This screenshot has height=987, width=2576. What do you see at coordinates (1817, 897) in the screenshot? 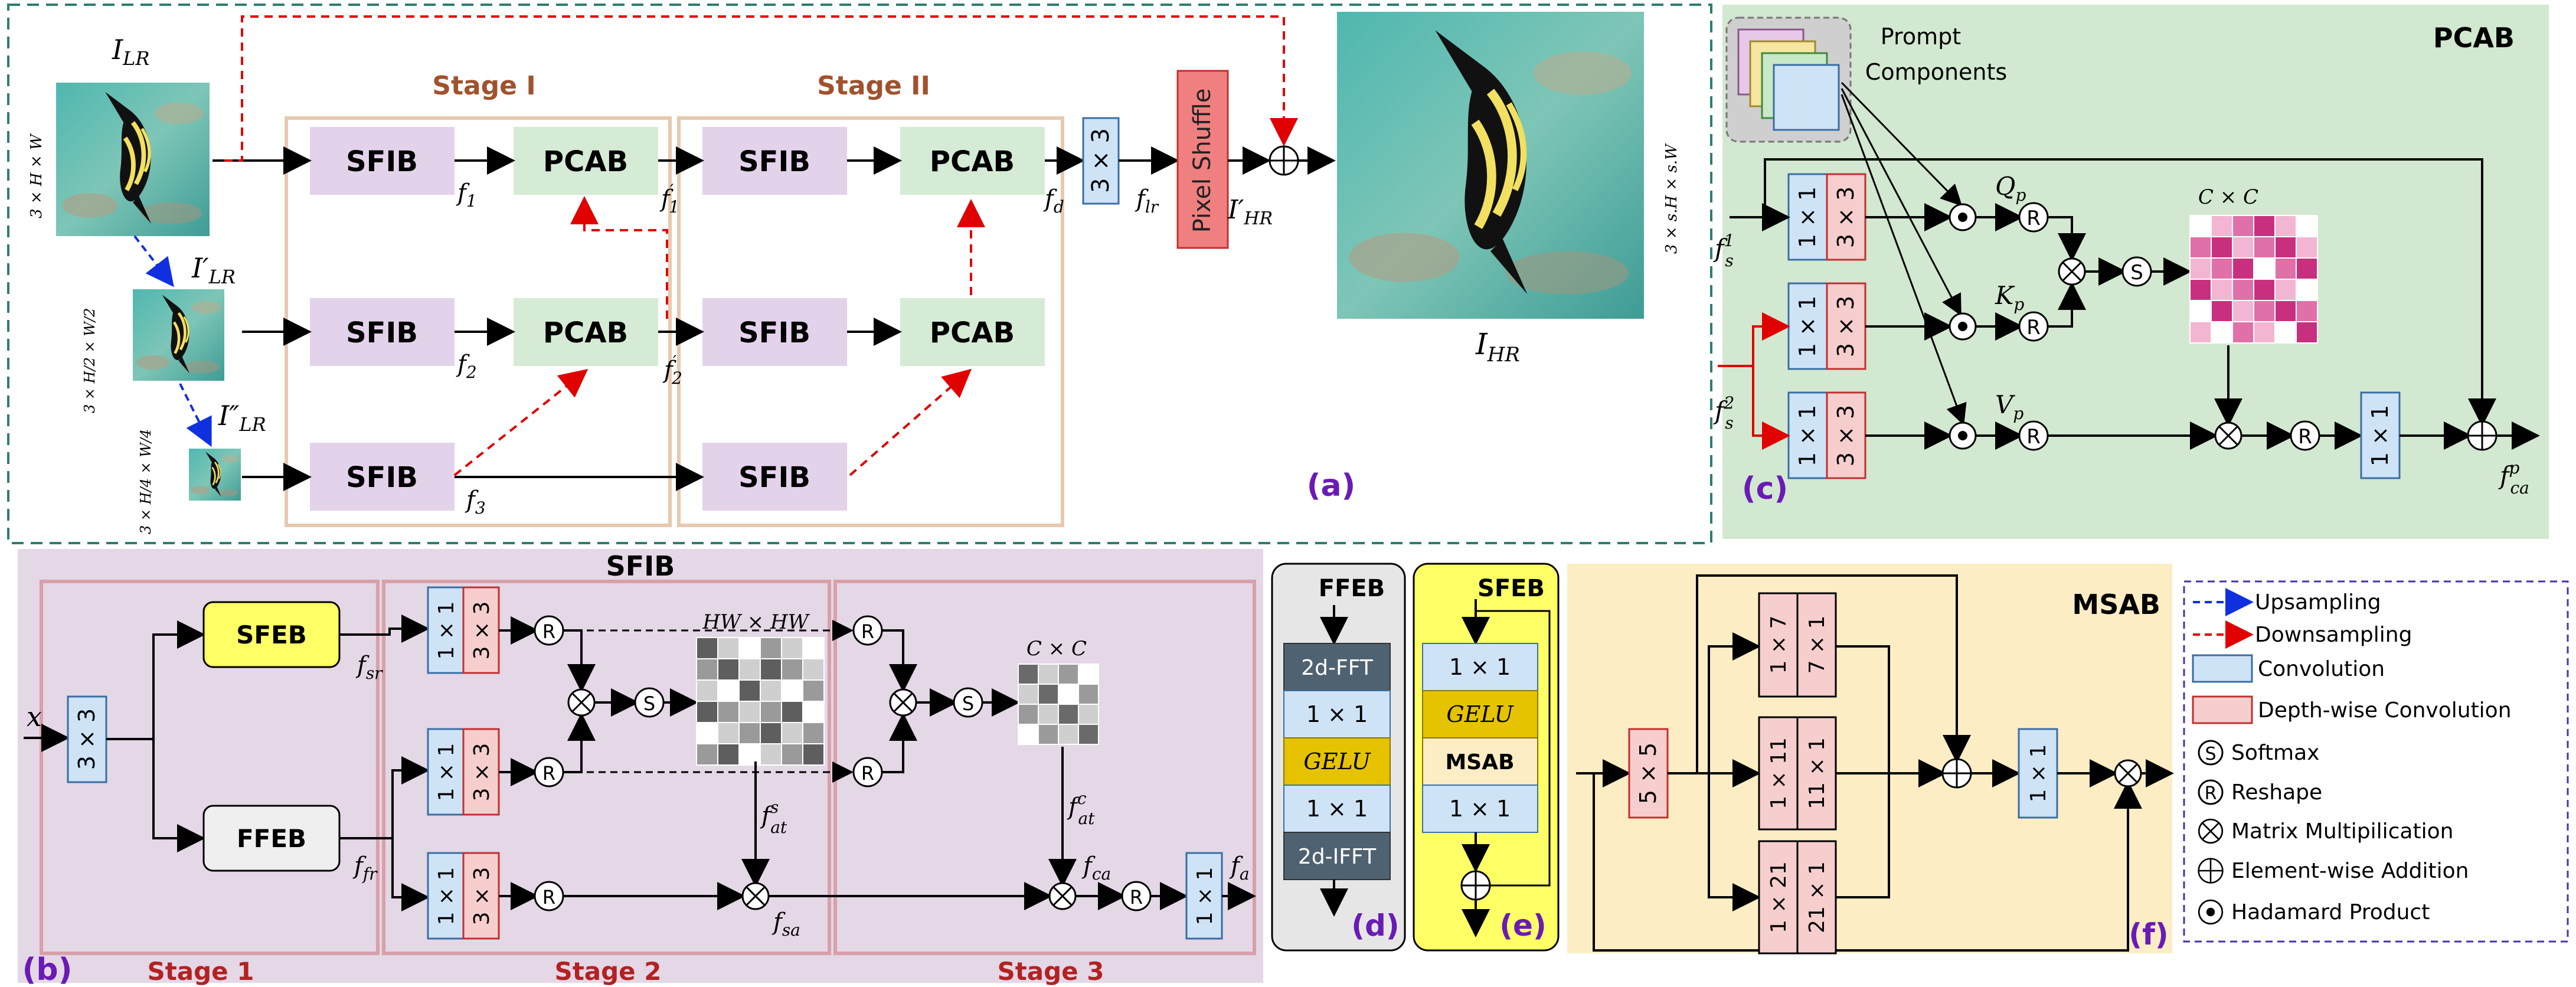
I see `svg-text: 21 × 1` at bounding box center [1817, 897].